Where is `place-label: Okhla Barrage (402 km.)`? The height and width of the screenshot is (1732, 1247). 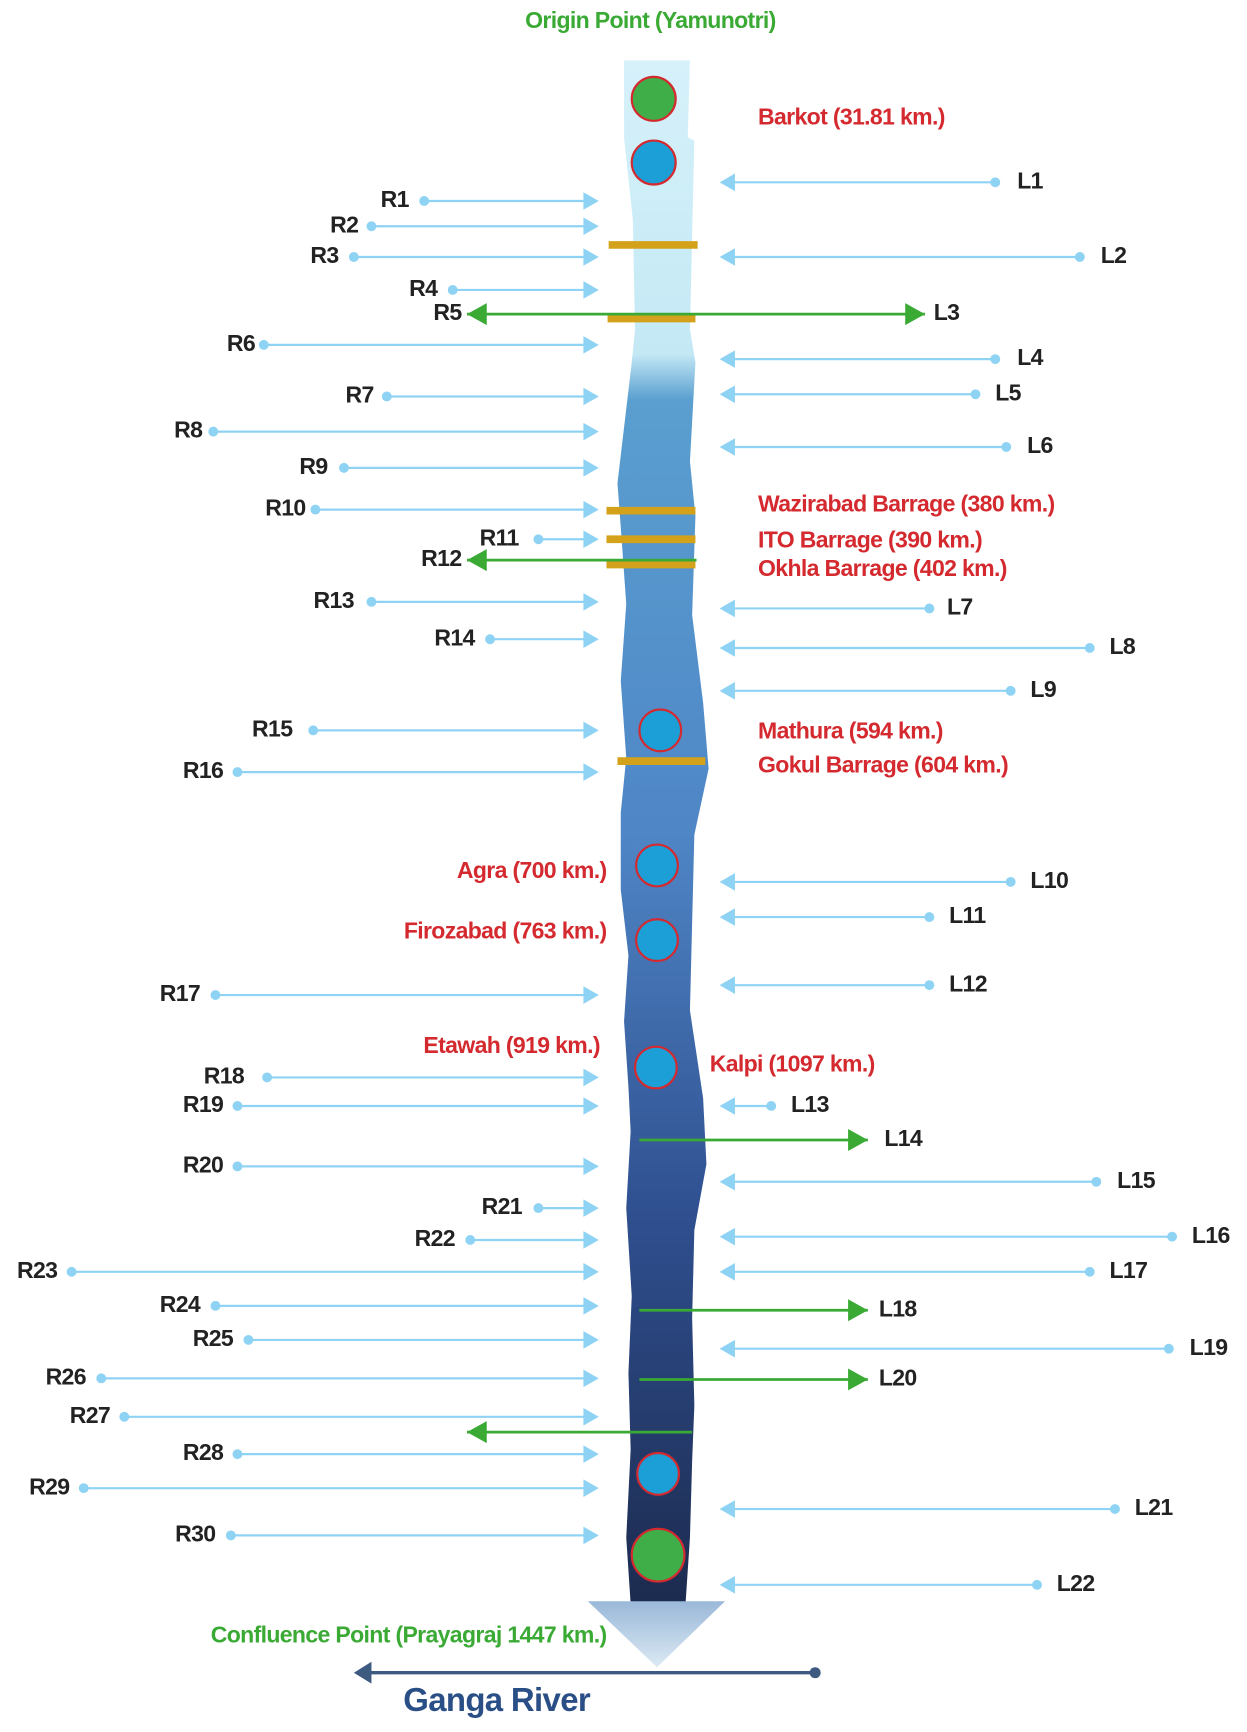 place-label: Okhla Barrage (402 km.) is located at coordinates (882, 568).